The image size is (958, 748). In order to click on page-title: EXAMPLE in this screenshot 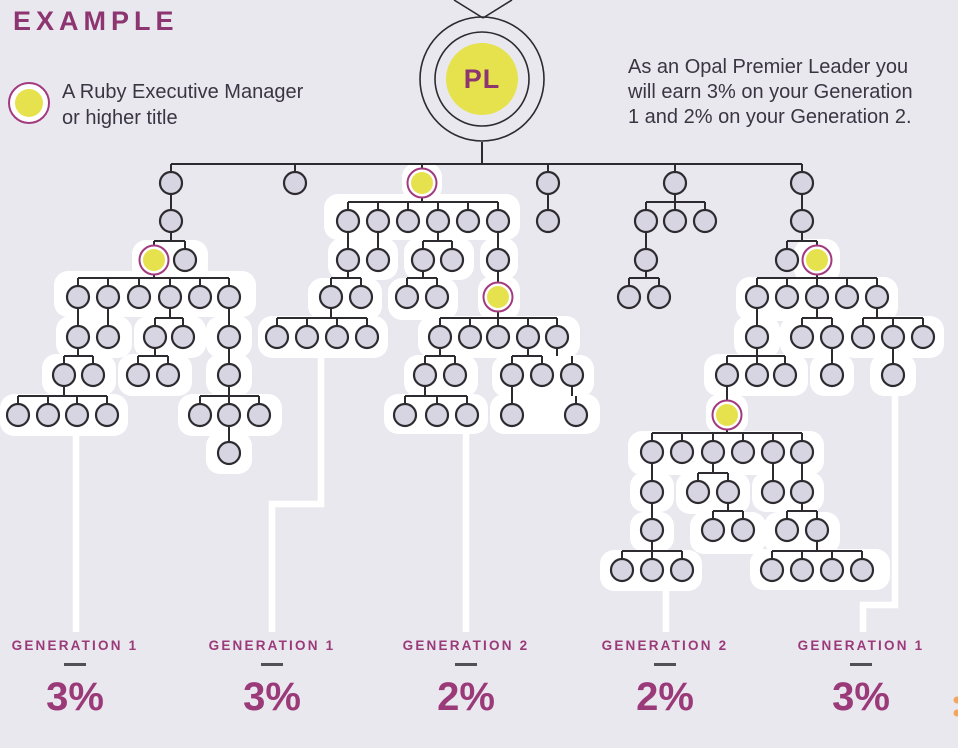, I will do `click(96, 21)`.